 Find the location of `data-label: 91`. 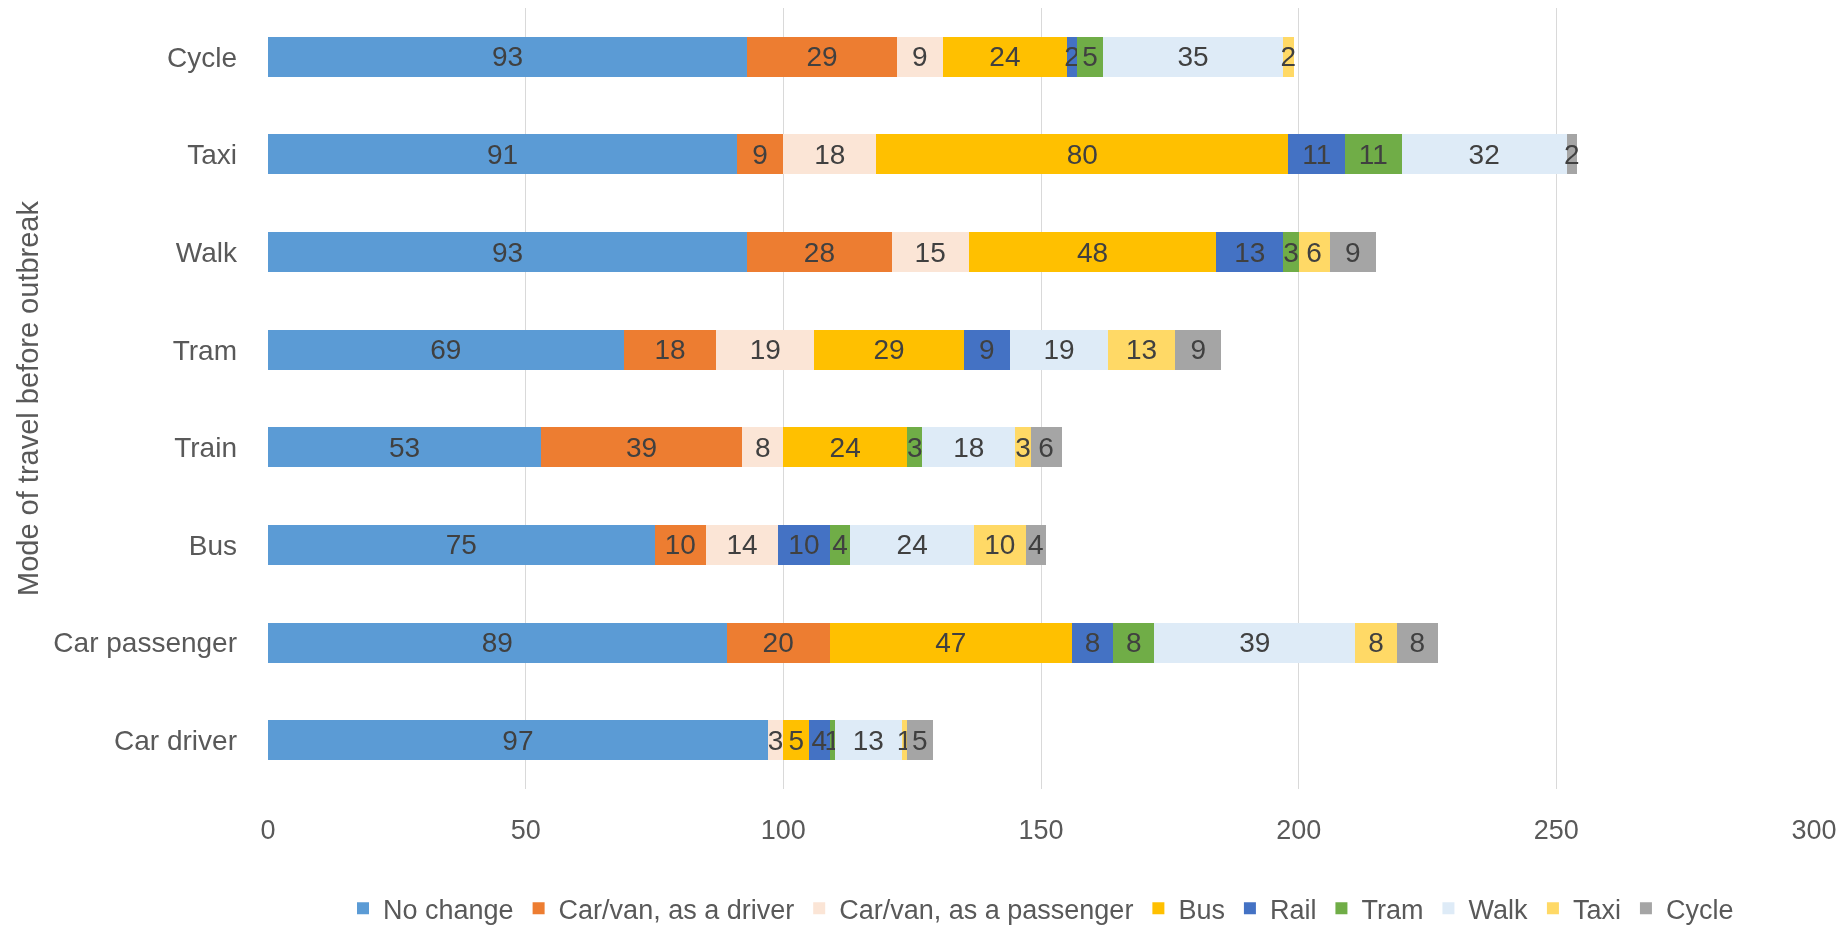

data-label: 91 is located at coordinates (502, 154).